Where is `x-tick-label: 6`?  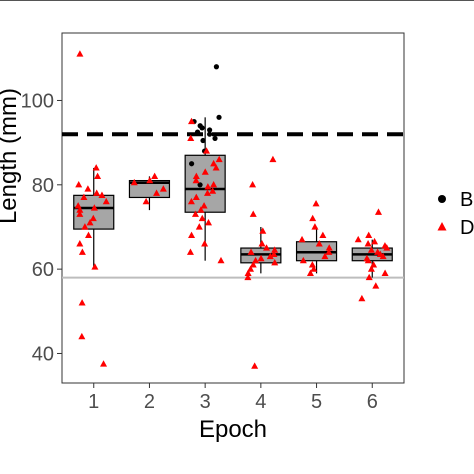 x-tick-label: 6 is located at coordinates (372, 402).